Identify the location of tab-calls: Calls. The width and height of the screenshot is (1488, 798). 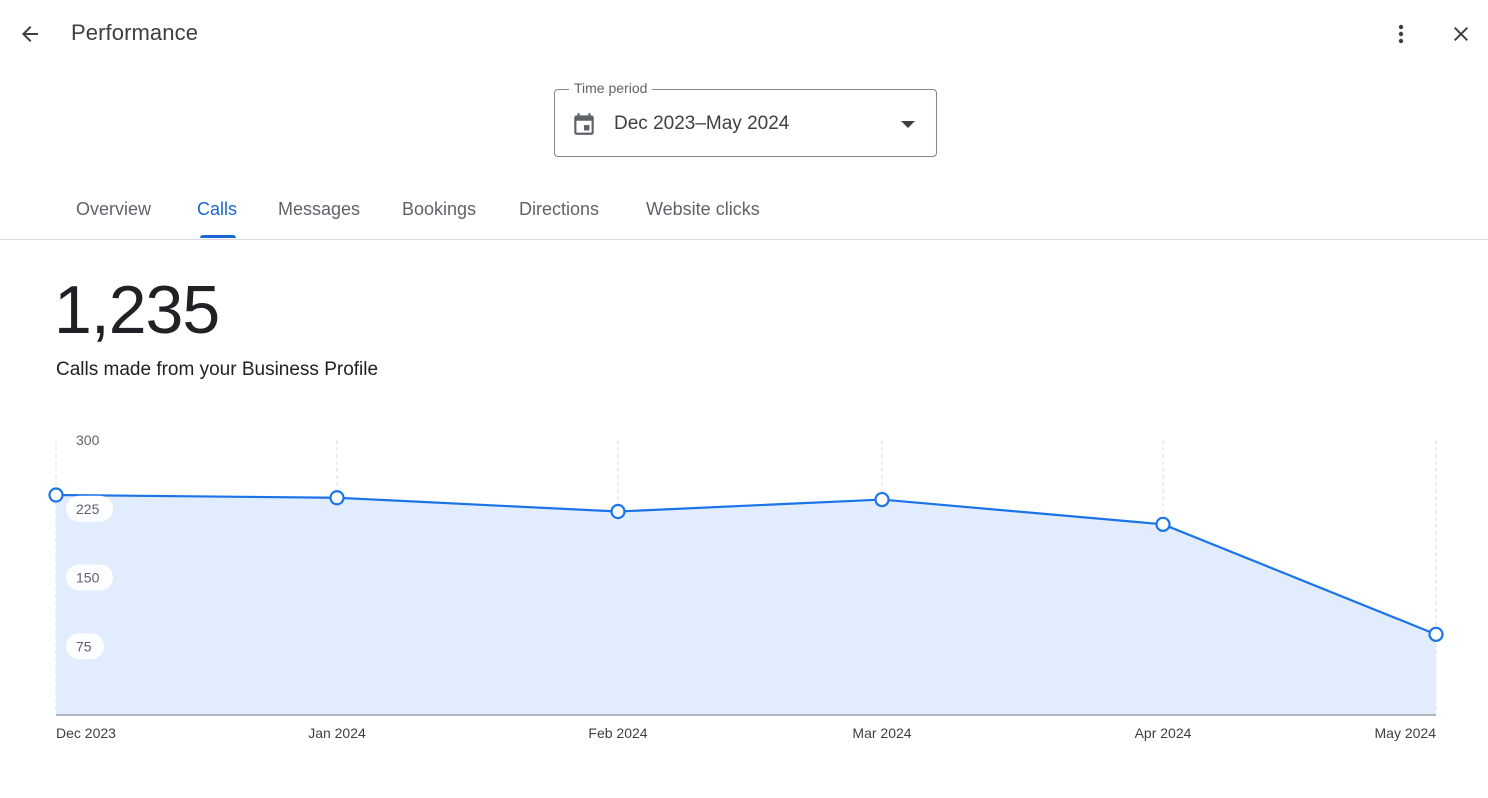
(217, 209).